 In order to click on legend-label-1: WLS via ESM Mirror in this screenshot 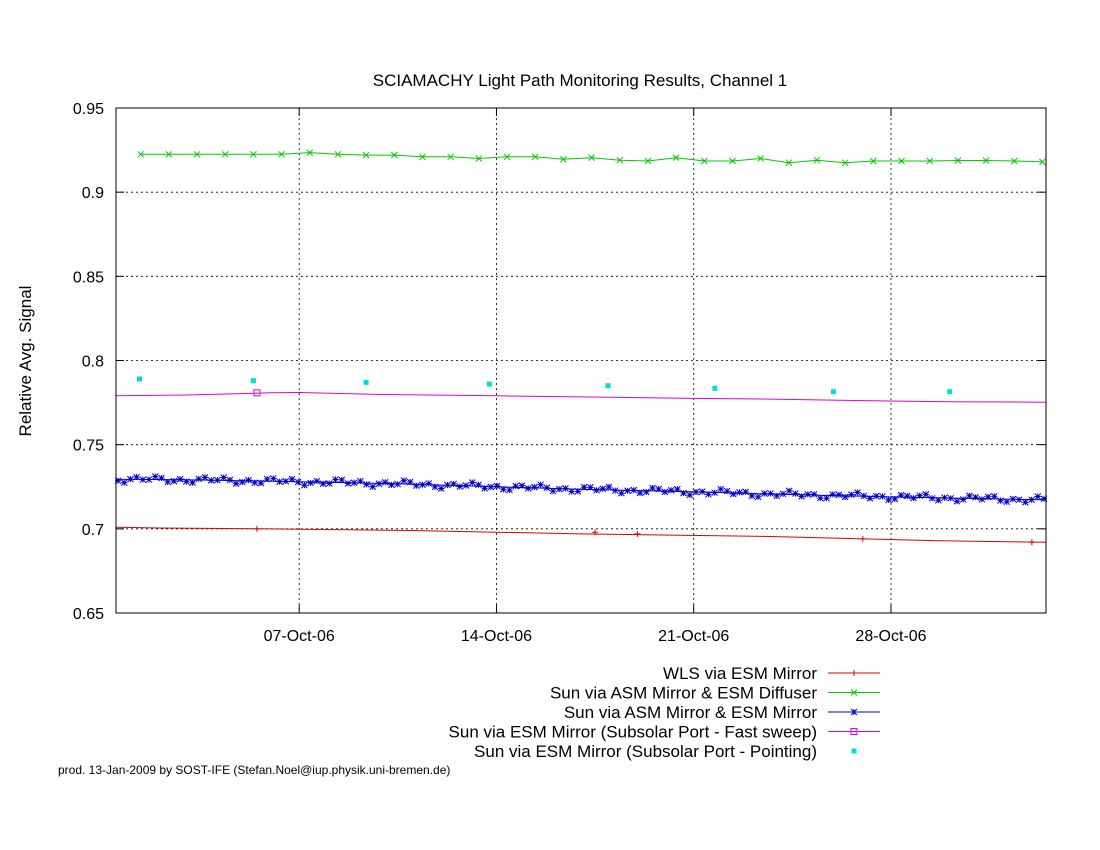, I will do `click(740, 673)`.